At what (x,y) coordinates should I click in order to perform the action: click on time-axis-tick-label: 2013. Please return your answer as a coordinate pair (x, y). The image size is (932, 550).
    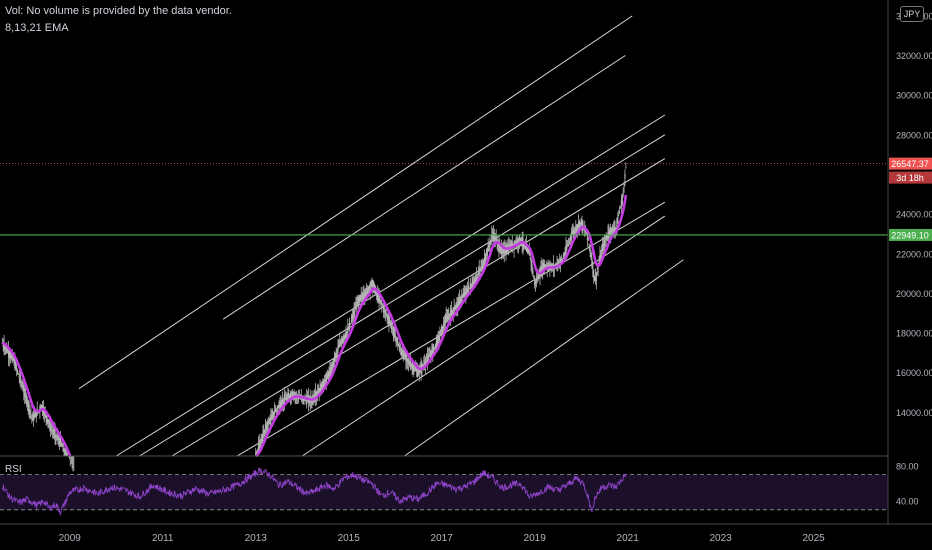
    Looking at the image, I should click on (256, 538).